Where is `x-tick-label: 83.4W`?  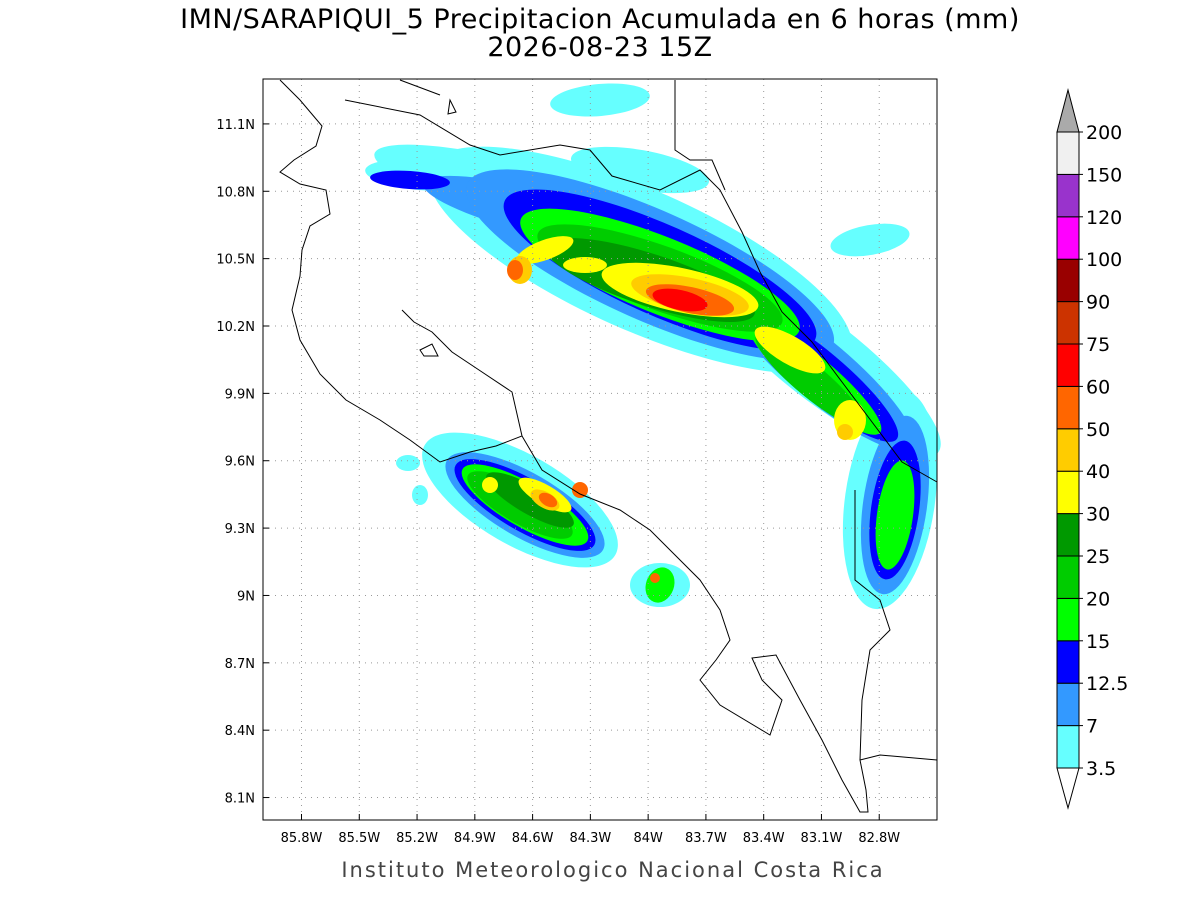 x-tick-label: 83.4W is located at coordinates (764, 838).